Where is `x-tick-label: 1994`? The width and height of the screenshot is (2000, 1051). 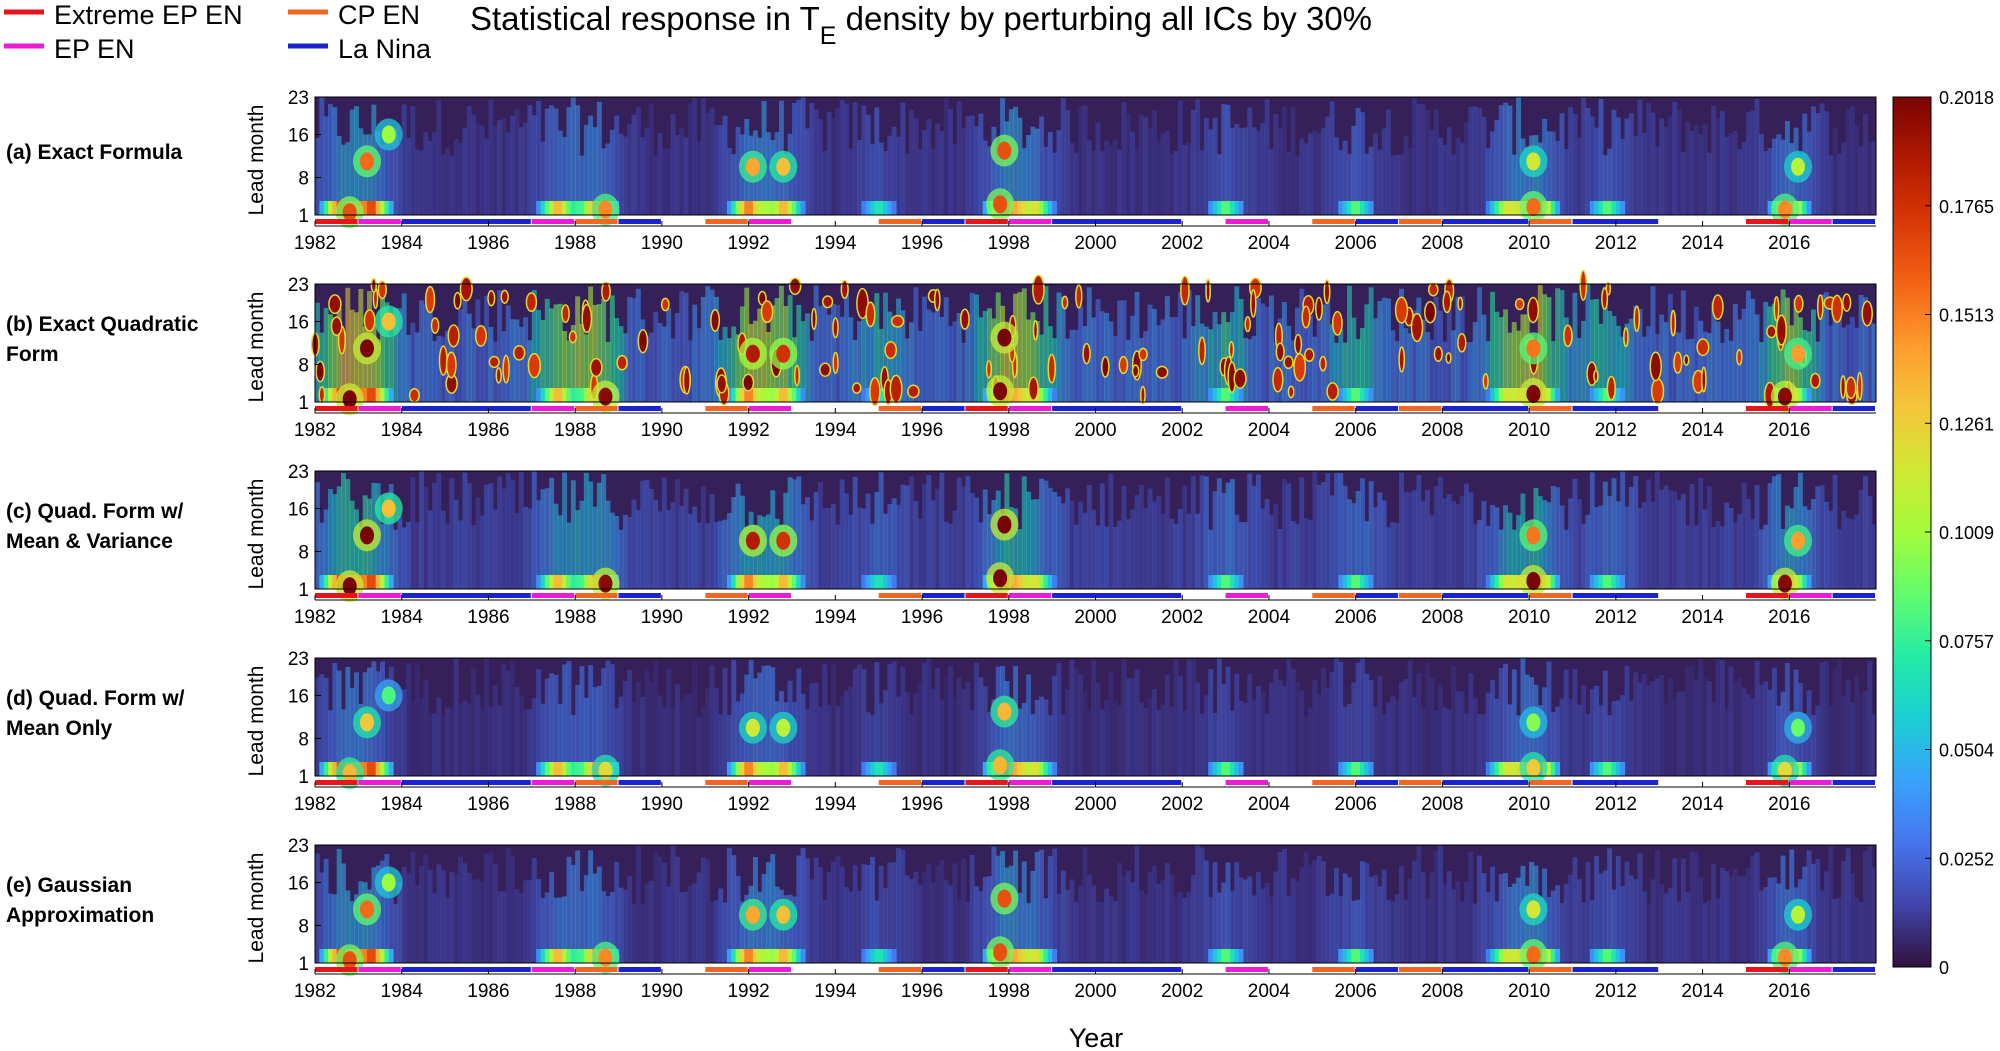
x-tick-label: 1994 is located at coordinates (835, 243).